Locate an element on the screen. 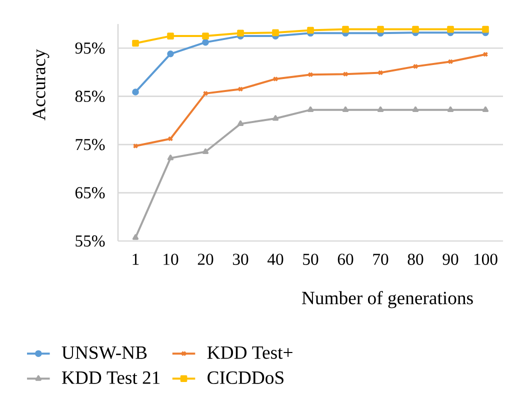 Image resolution: width=528 pixels, height=417 pixels. y-axis-title: Accuracy is located at coordinates (41, 84).